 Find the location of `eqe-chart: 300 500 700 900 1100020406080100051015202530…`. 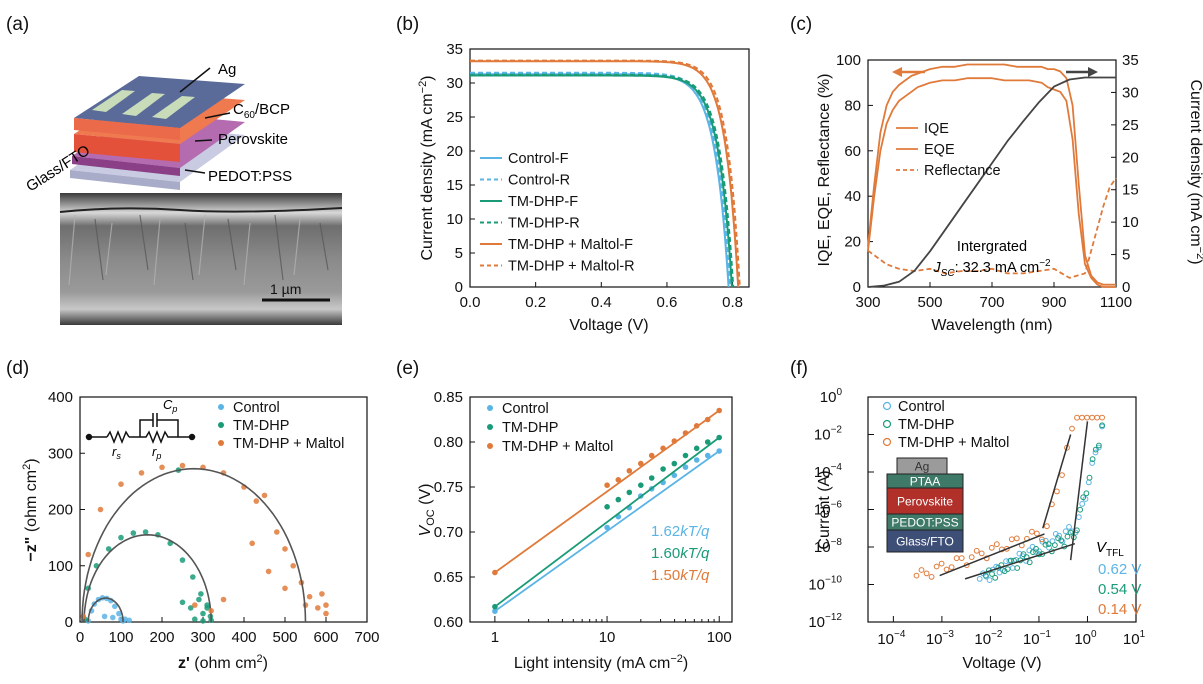

eqe-chart: 300 500 700 900 1100020406080100051015202530… is located at coordinates (1009, 193).